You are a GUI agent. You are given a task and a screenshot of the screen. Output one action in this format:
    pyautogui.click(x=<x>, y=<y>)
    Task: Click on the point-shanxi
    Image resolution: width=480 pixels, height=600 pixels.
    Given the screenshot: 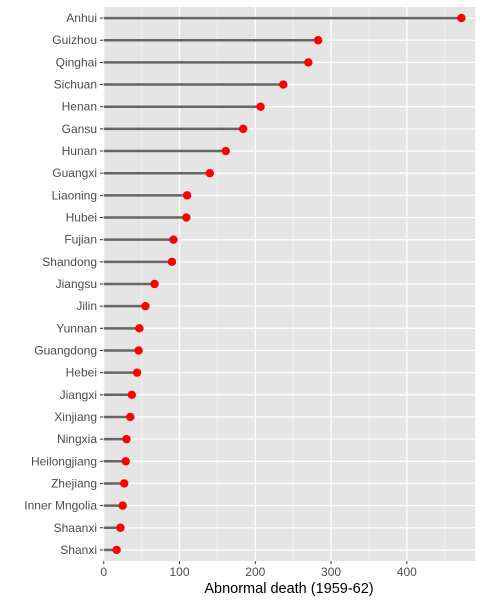 What is the action you would take?
    pyautogui.click(x=116, y=550)
    